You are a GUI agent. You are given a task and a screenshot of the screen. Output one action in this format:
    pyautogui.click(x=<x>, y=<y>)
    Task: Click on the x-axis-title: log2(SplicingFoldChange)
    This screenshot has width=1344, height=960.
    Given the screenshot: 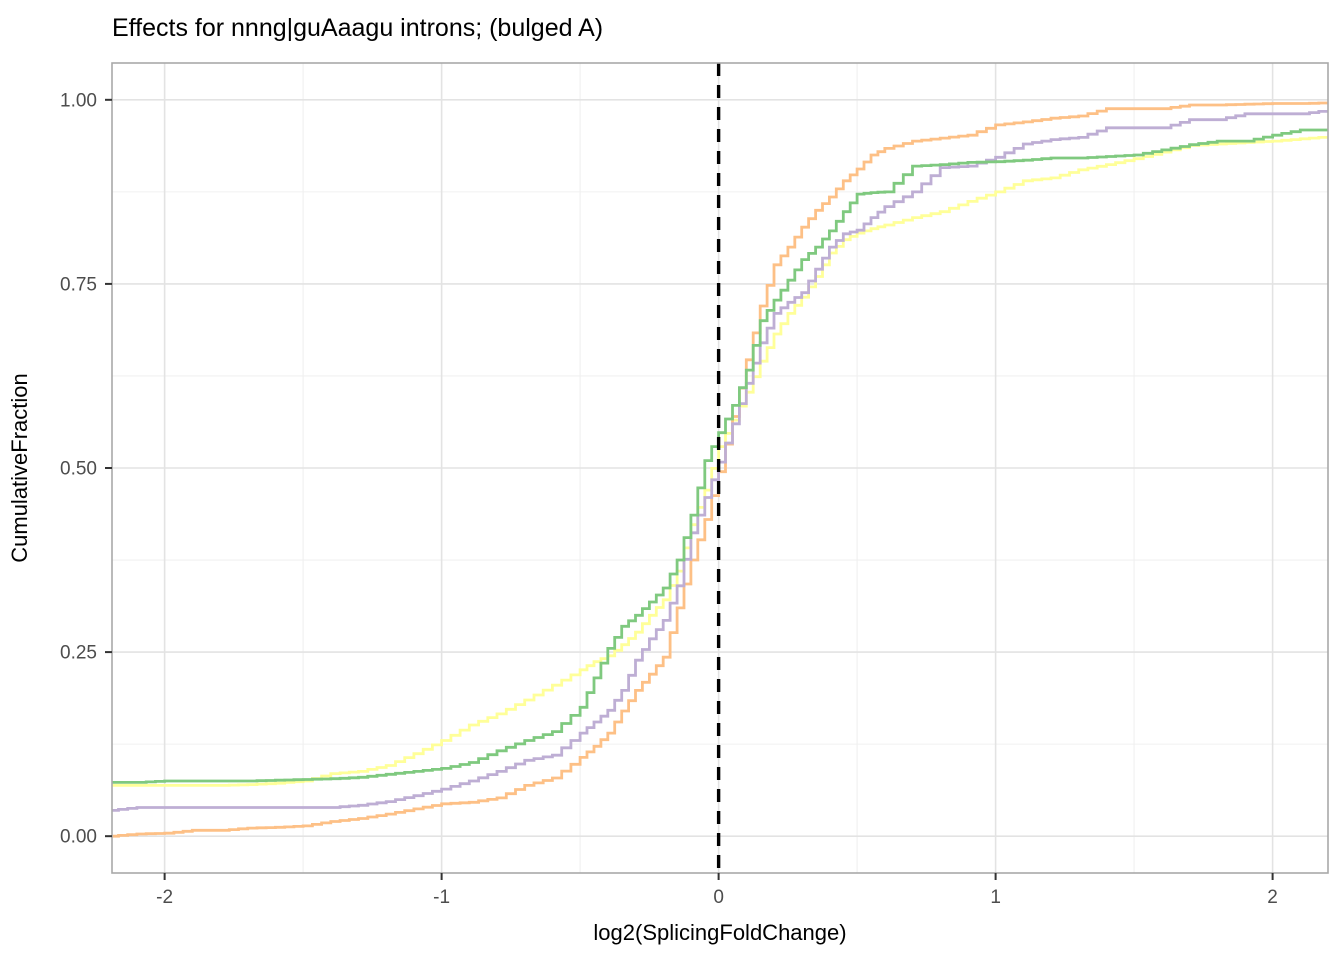 What is the action you would take?
    pyautogui.click(x=719, y=932)
    